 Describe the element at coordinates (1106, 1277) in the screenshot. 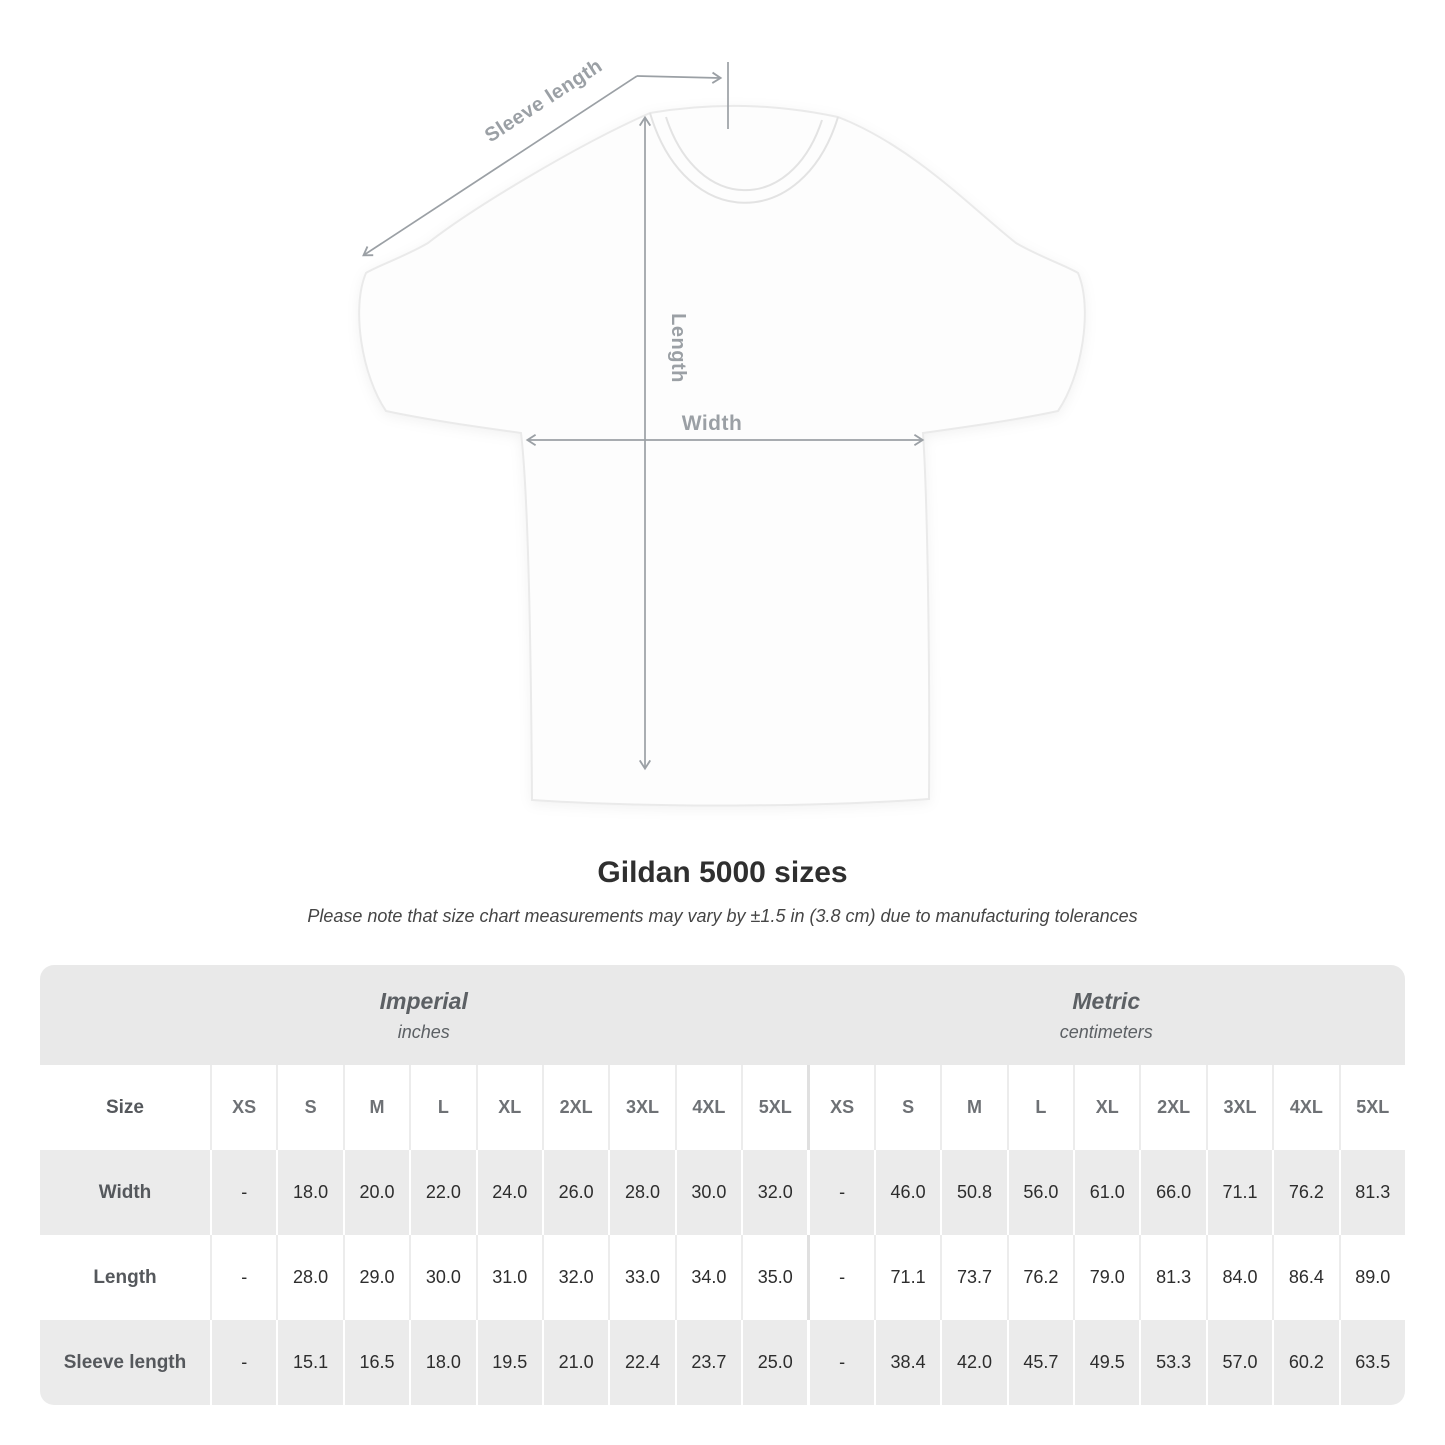

I see `value-cell: 79.0` at that location.